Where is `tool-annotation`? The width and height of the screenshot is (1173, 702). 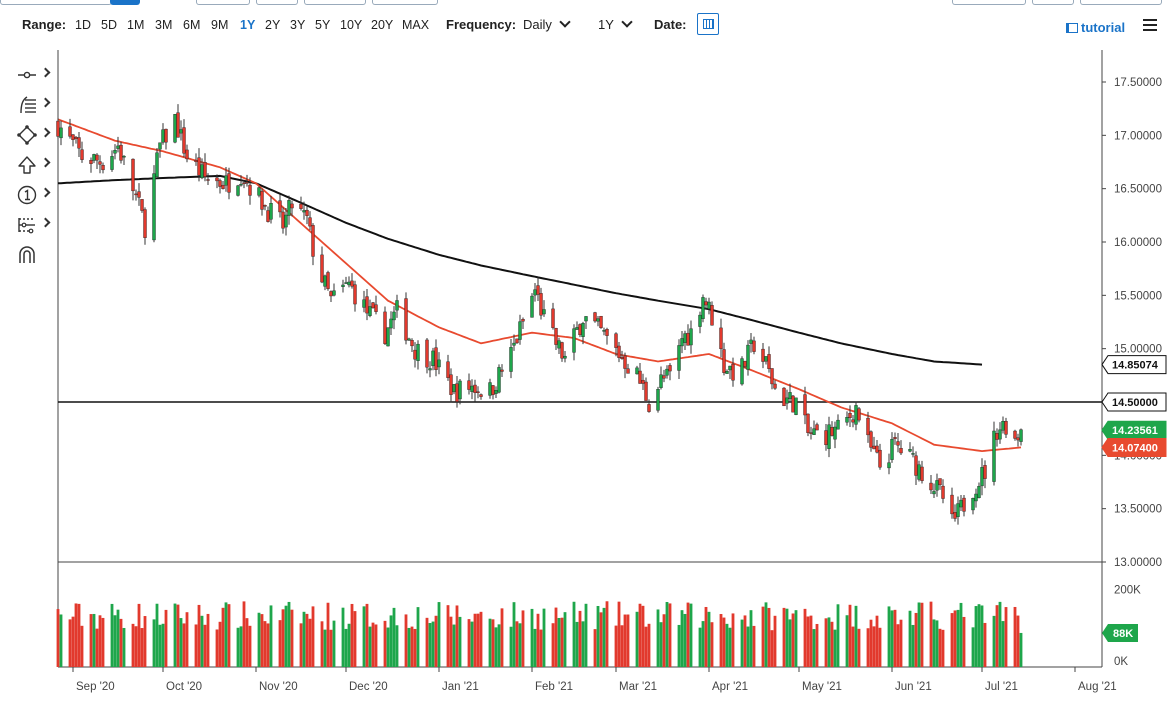 tool-annotation is located at coordinates (33, 195).